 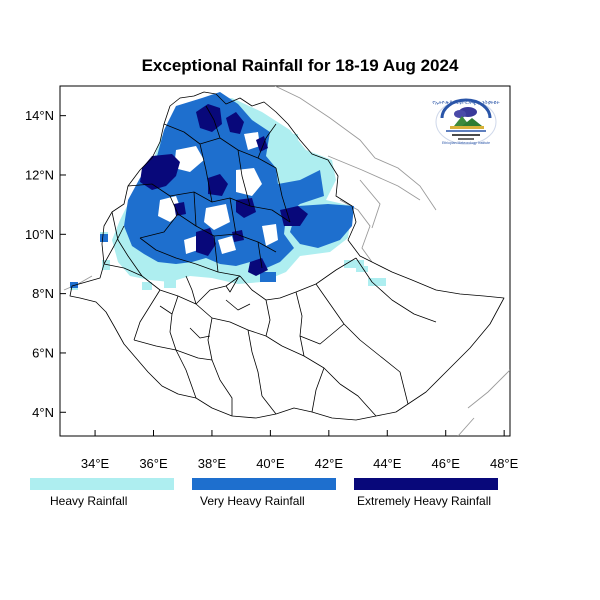 What do you see at coordinates (218, 193) in the screenshot?
I see `rainfall-gaps` at bounding box center [218, 193].